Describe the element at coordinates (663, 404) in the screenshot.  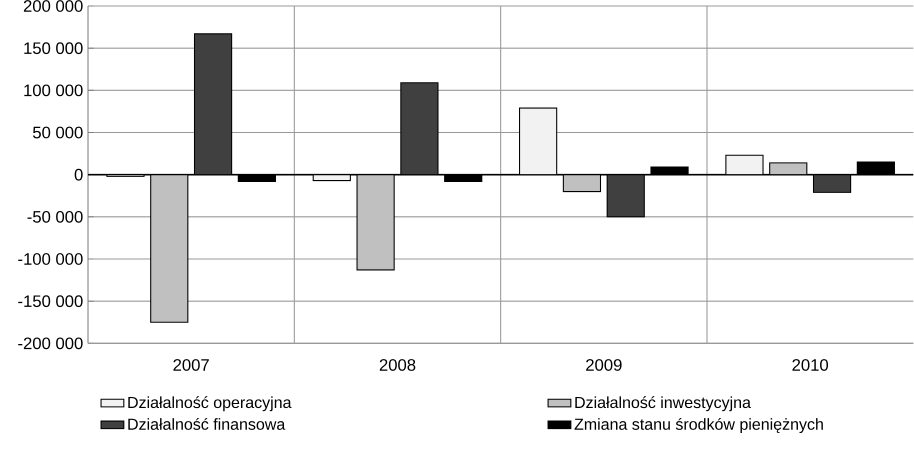
I see `legend-label: Działalność inwestycyjna` at that location.